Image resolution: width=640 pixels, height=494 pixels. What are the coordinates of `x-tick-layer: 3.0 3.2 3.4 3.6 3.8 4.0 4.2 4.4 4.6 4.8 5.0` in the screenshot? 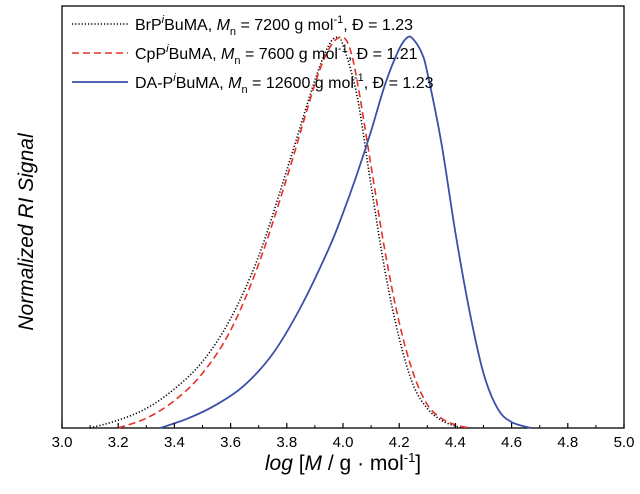 It's located at (343, 437).